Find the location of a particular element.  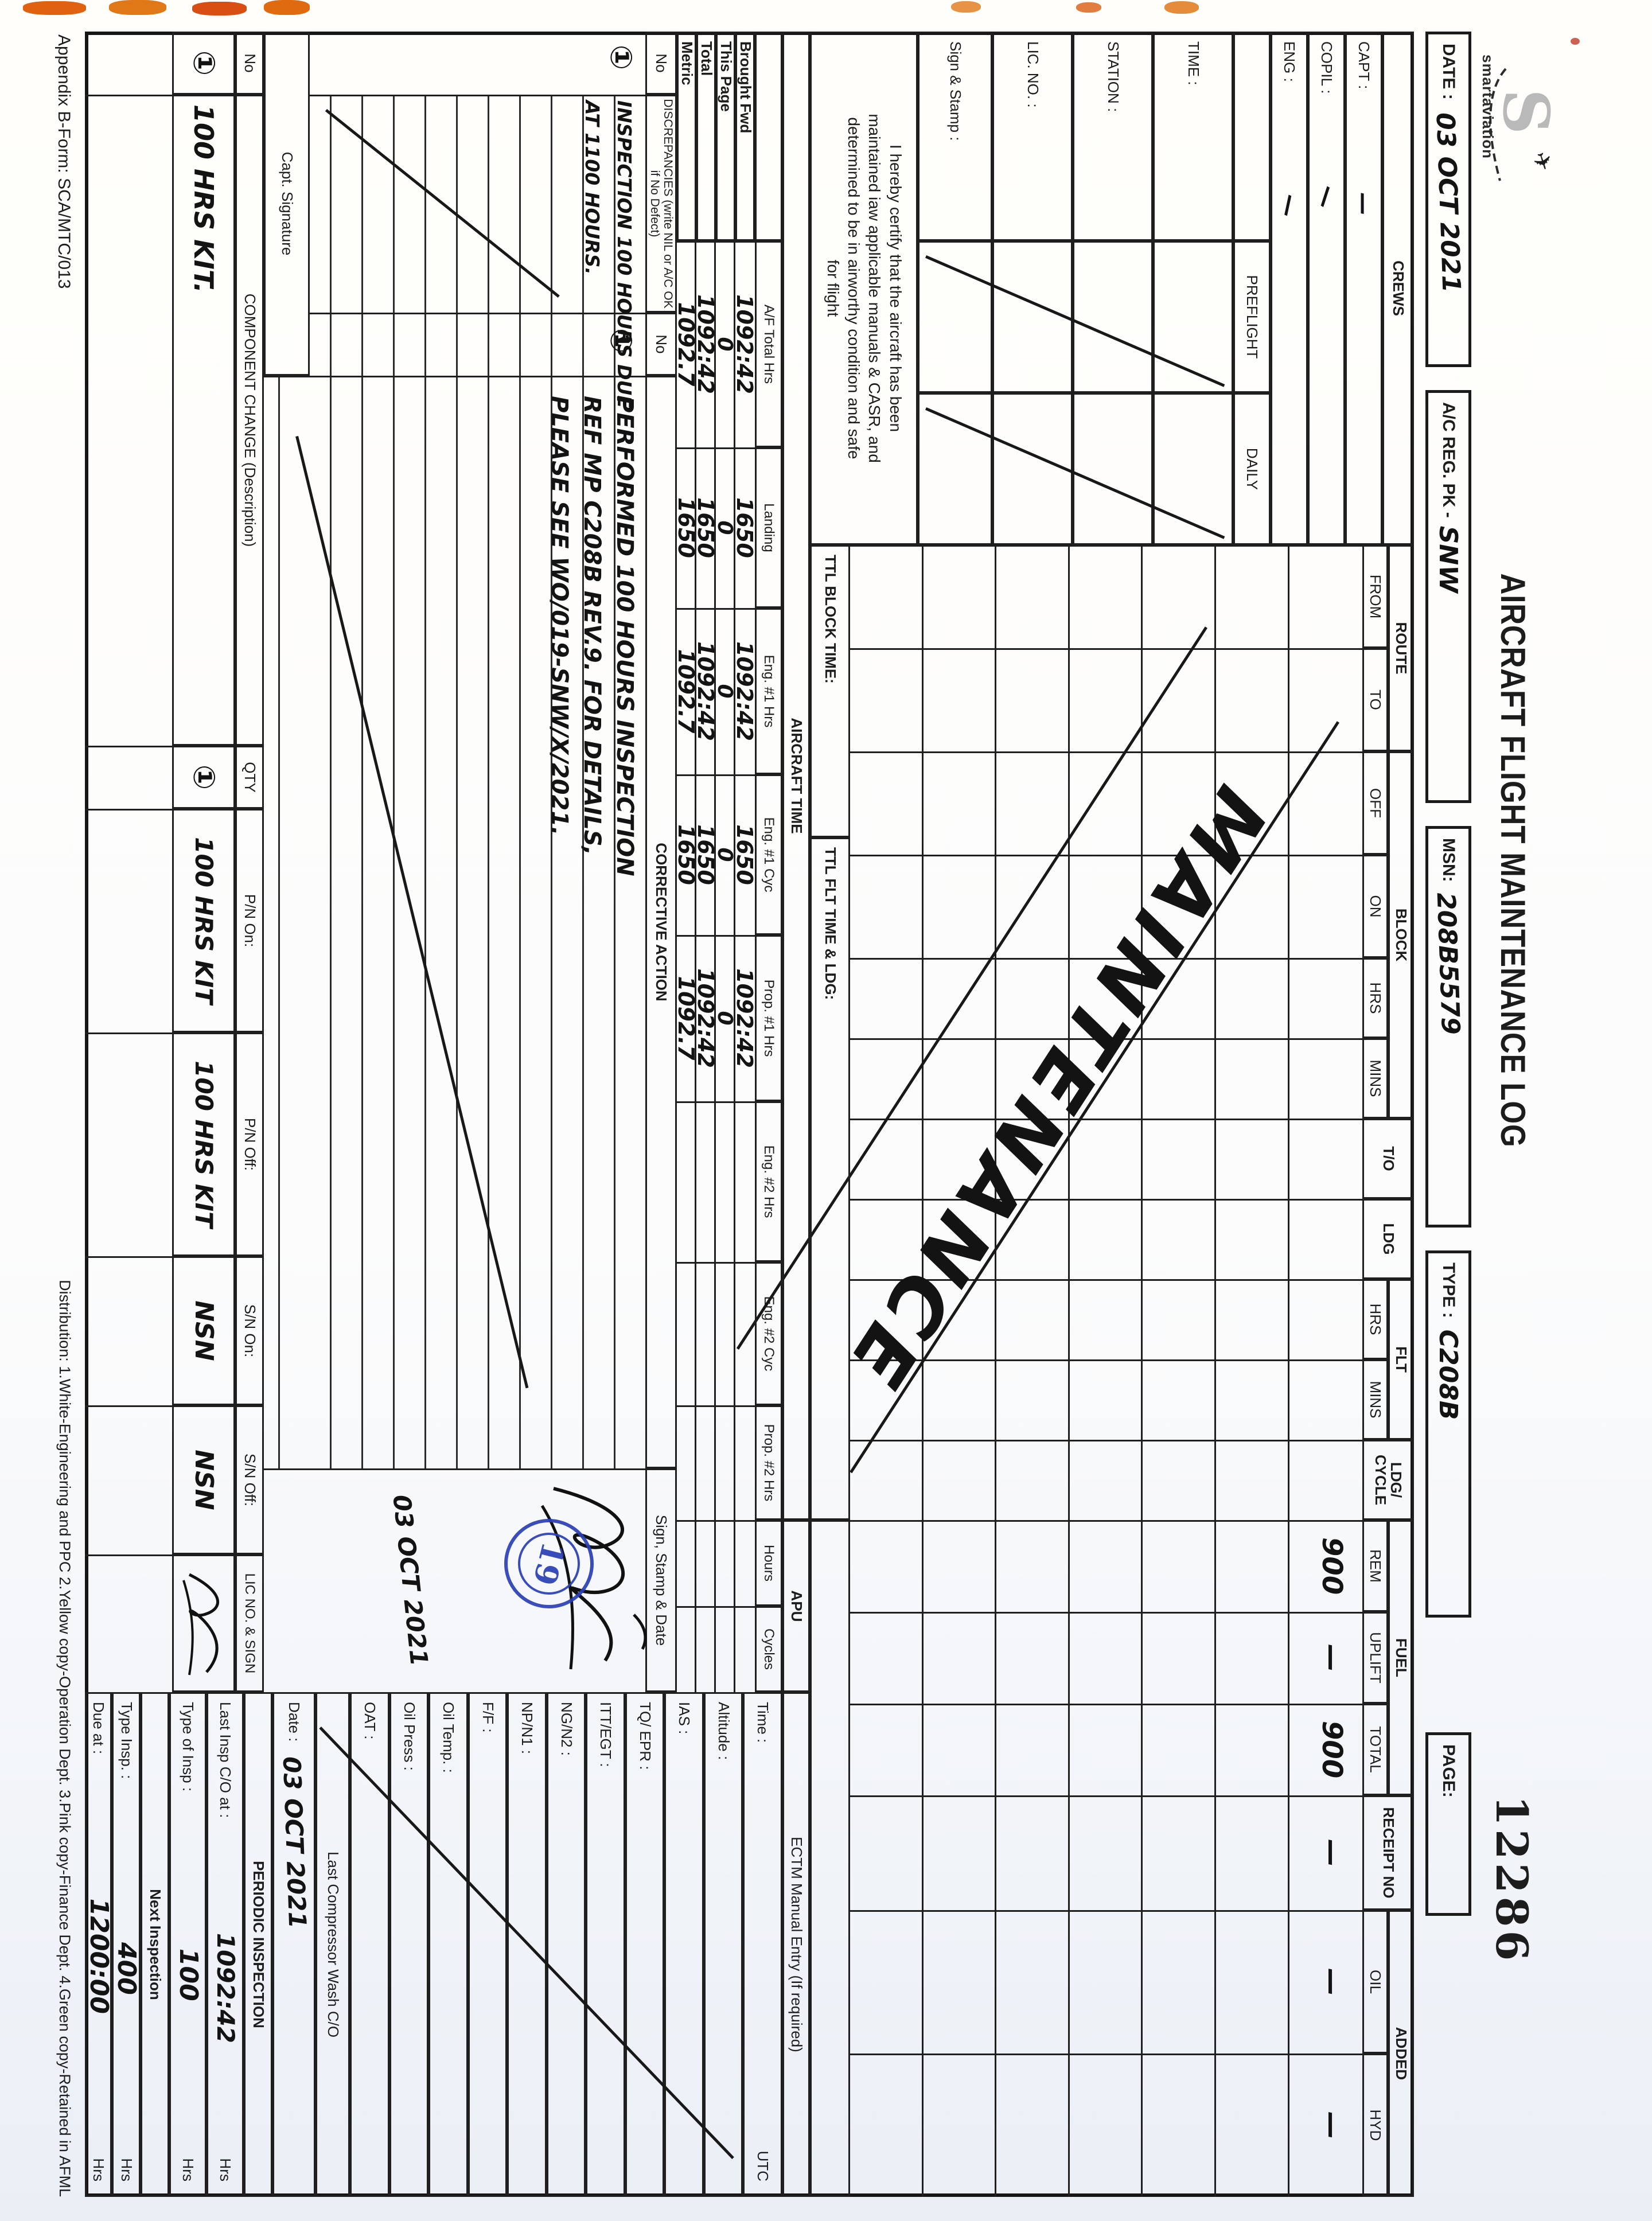

comp-row1-pnoff: 100 HRS KIT is located at coordinates (203, 1144).